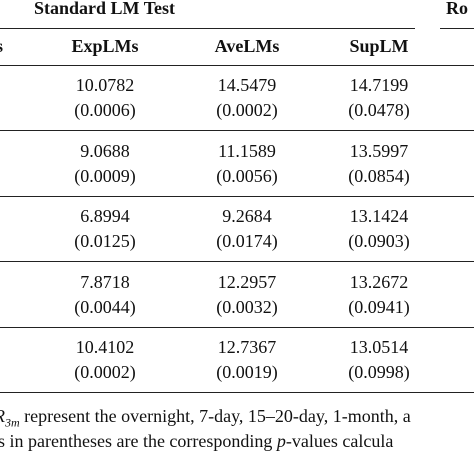  What do you see at coordinates (2, 416) in the screenshot?
I see `variable: R` at bounding box center [2, 416].